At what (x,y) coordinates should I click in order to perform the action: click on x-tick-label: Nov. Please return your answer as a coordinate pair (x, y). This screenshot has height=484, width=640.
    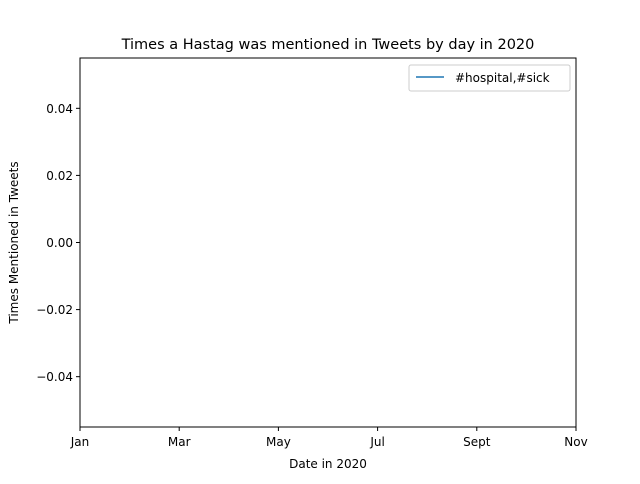
    Looking at the image, I should click on (575, 442).